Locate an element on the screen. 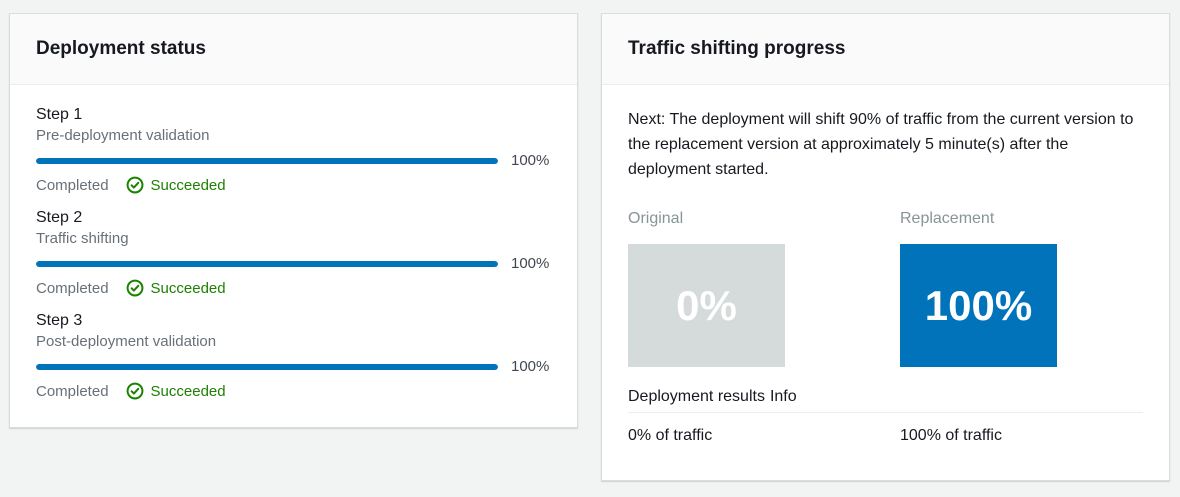  step-description: Pre-deployment validation is located at coordinates (123, 135).